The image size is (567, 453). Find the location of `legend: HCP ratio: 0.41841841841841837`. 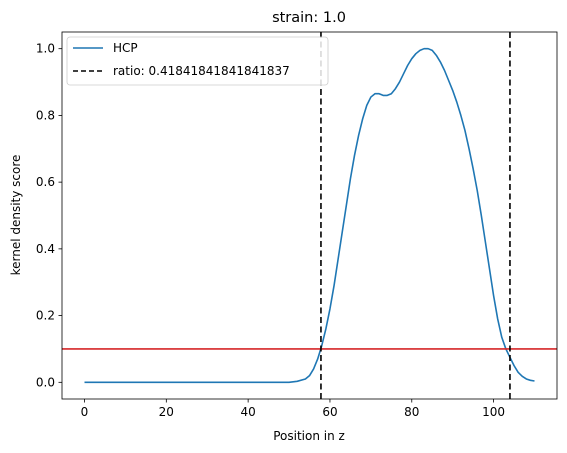

legend: HCP ratio: 0.41841841841841837 is located at coordinates (197, 61).